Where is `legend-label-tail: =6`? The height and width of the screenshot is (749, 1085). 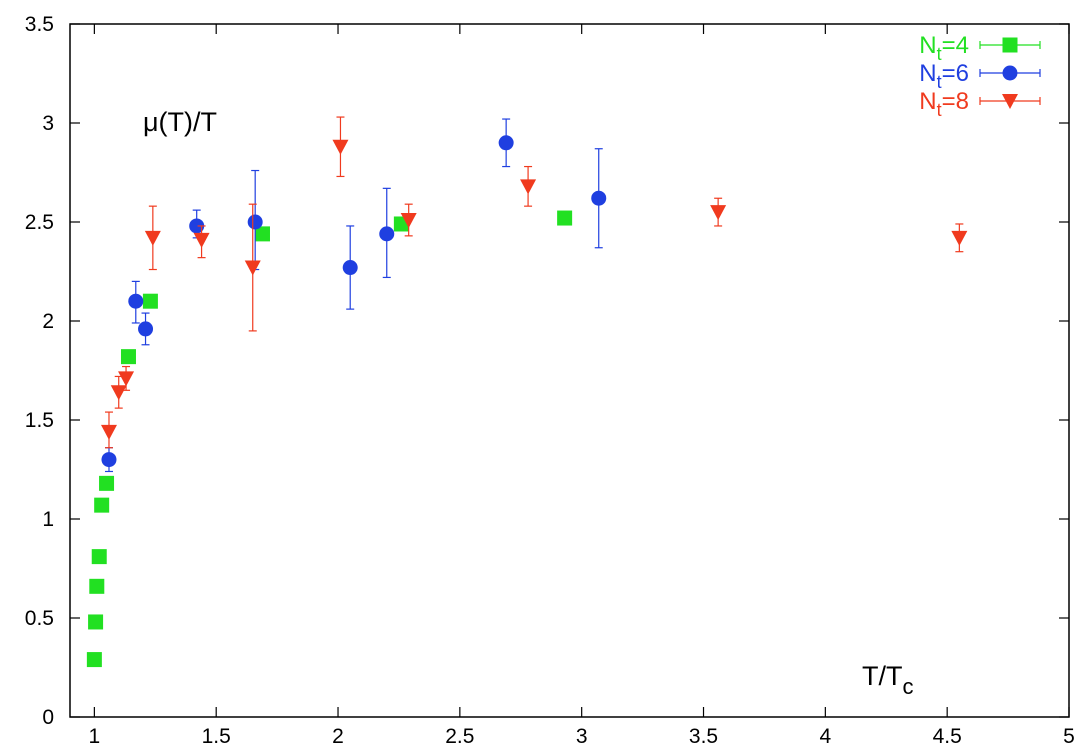
legend-label-tail: =6 is located at coordinates (955, 73).